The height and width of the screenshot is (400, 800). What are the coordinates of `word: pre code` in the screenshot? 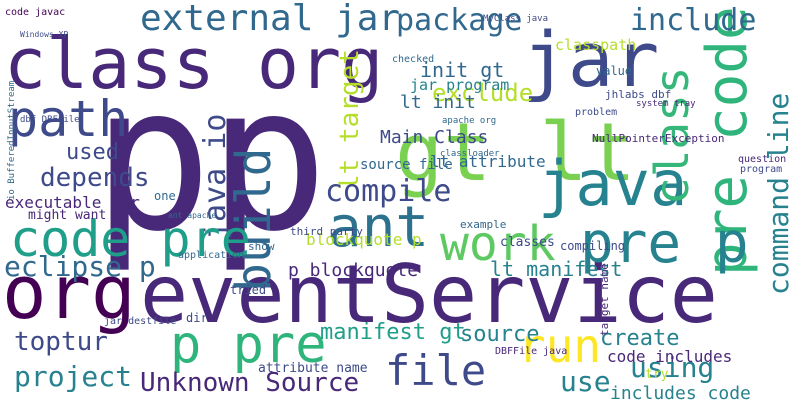 It's located at (727, 141).